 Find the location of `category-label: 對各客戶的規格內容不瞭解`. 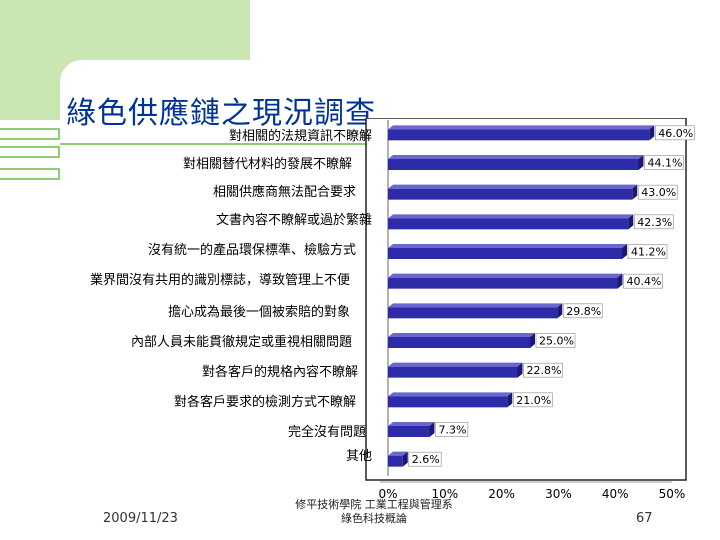

category-label: 對各客戶的規格內容不瞭解 is located at coordinates (280, 372).